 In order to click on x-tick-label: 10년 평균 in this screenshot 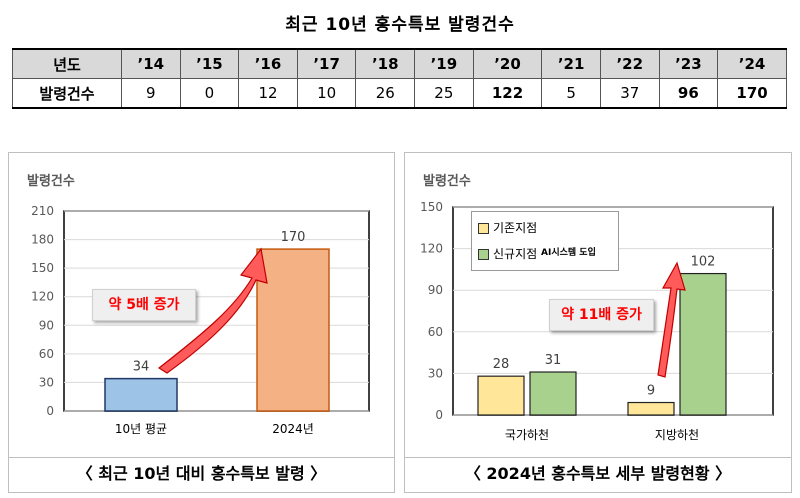, I will do `click(141, 429)`.